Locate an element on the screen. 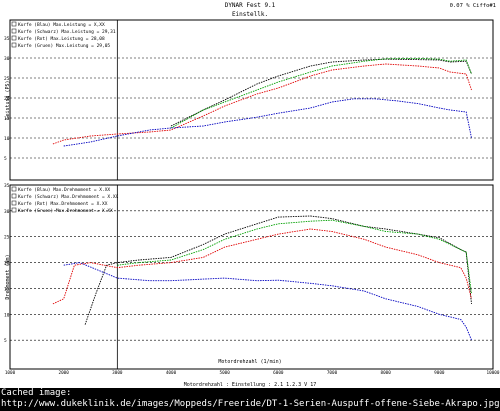 This screenshot has width=500, height=411. legend-entry: Kurfe (Schwarz) Max.Leistung = 29,31 is located at coordinates (67, 32).